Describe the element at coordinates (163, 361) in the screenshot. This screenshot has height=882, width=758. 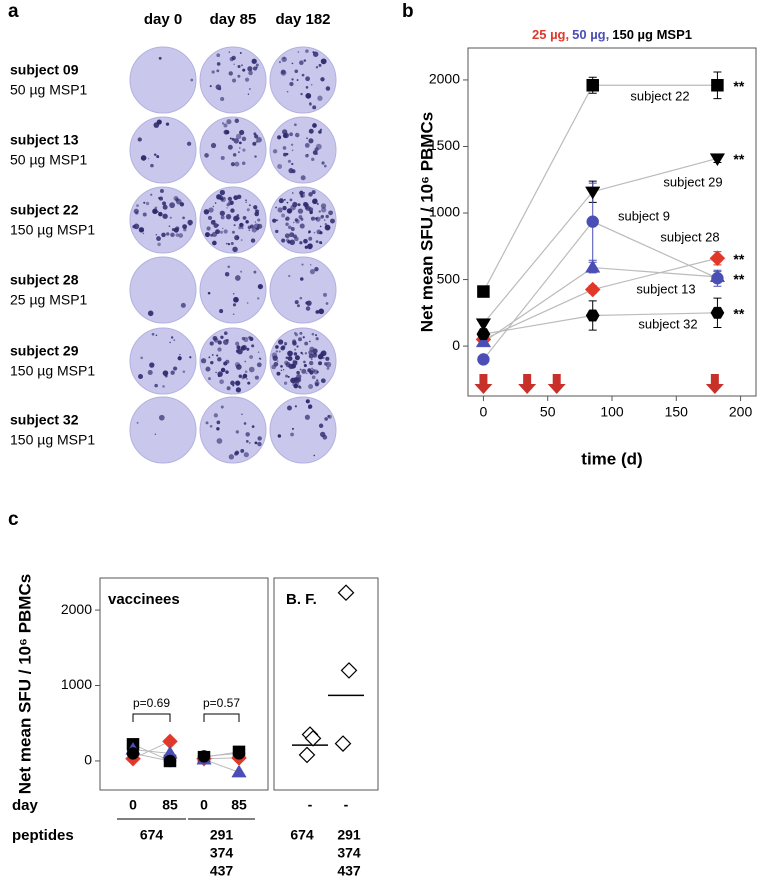
I see `well` at that location.